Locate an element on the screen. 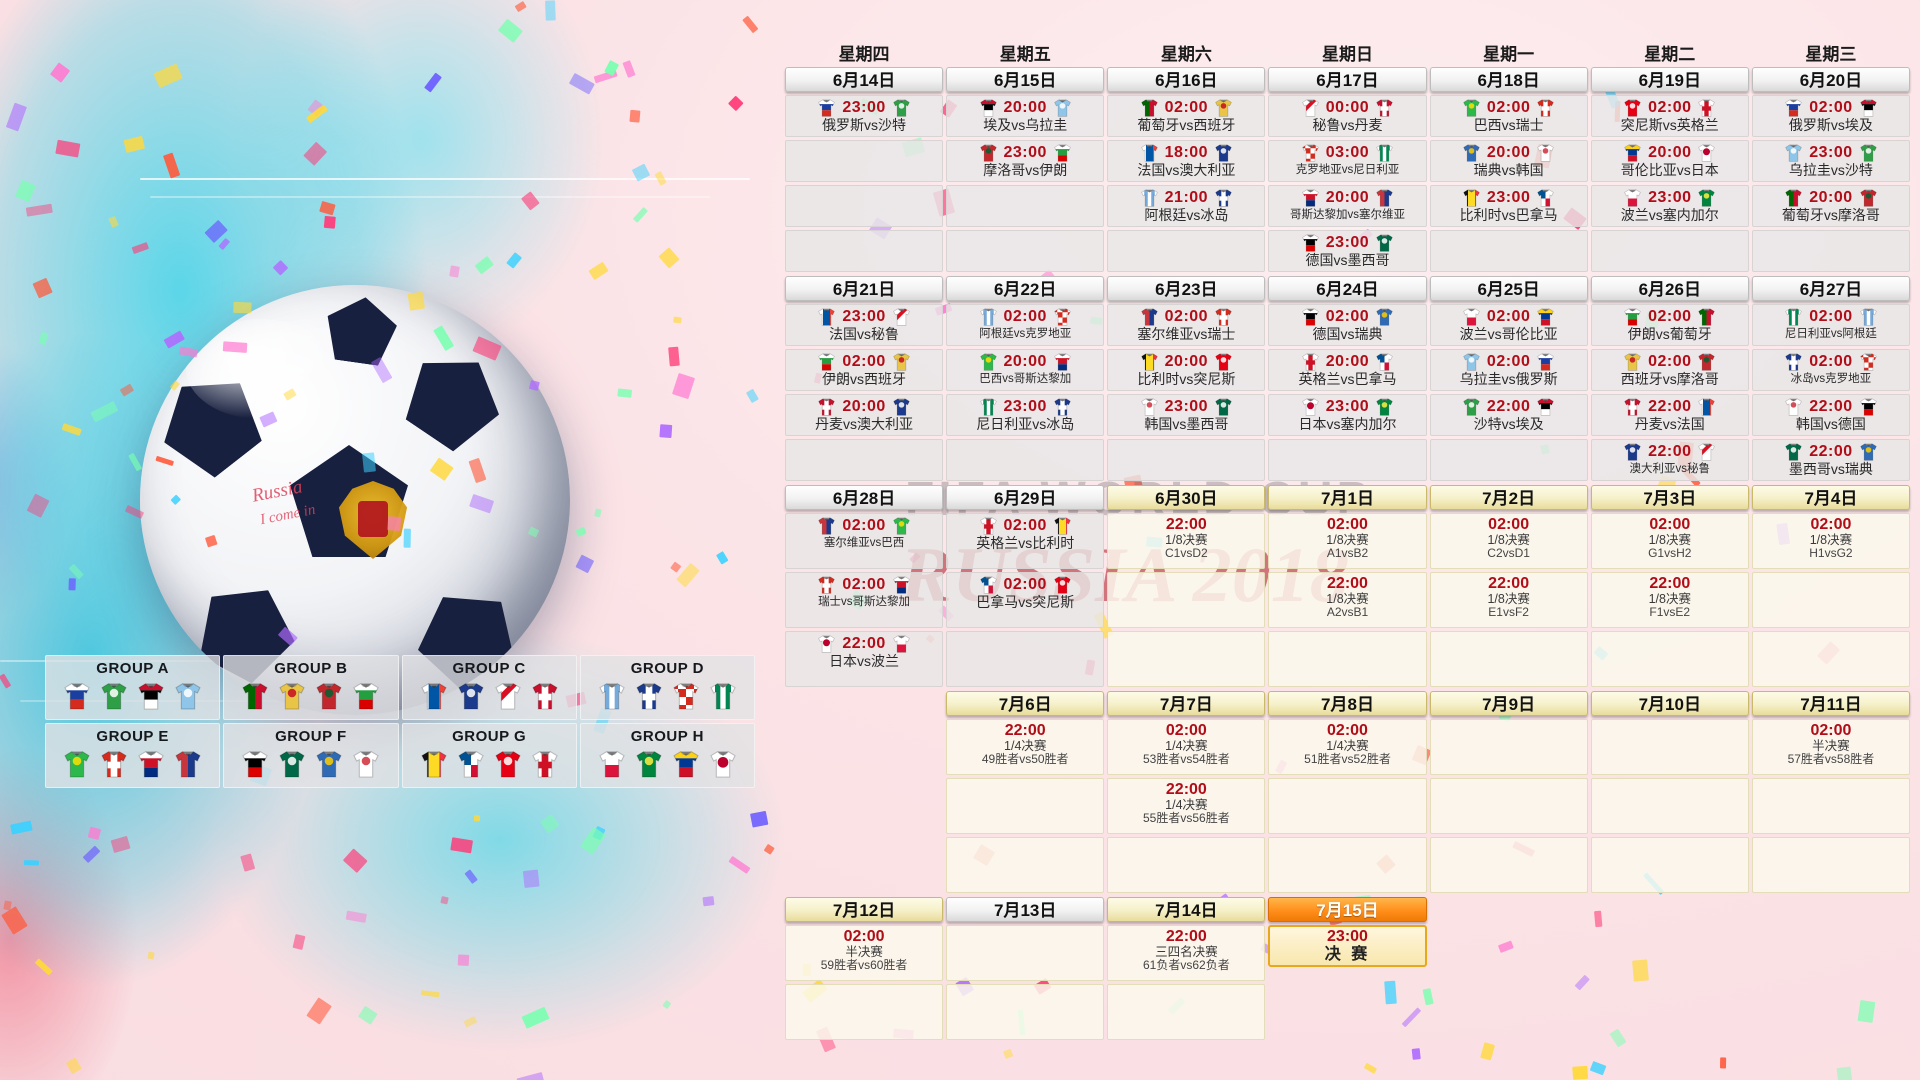 This screenshot has height=1080, width=1920. date-header: 6月29日 is located at coordinates (1025, 497).